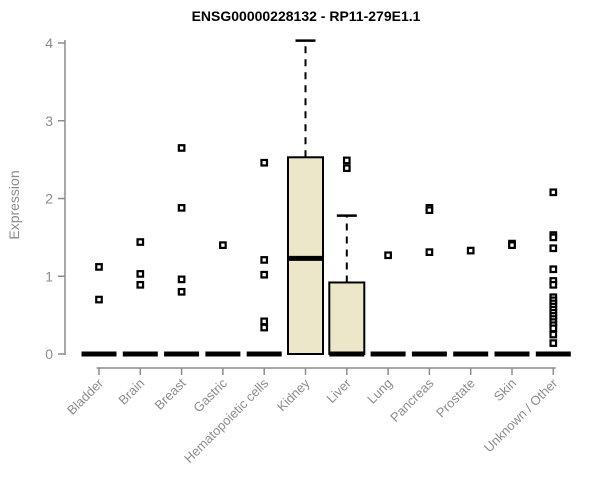 The height and width of the screenshot is (500, 600). What do you see at coordinates (49, 199) in the screenshot?
I see `y-tick-label: 2` at bounding box center [49, 199].